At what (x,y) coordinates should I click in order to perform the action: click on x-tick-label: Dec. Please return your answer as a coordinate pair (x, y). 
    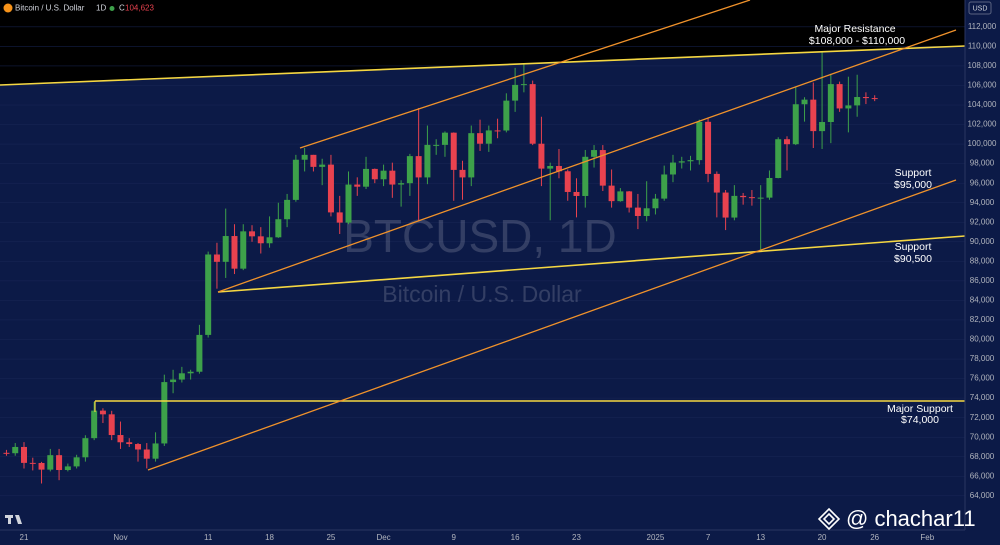
    Looking at the image, I should click on (383, 537).